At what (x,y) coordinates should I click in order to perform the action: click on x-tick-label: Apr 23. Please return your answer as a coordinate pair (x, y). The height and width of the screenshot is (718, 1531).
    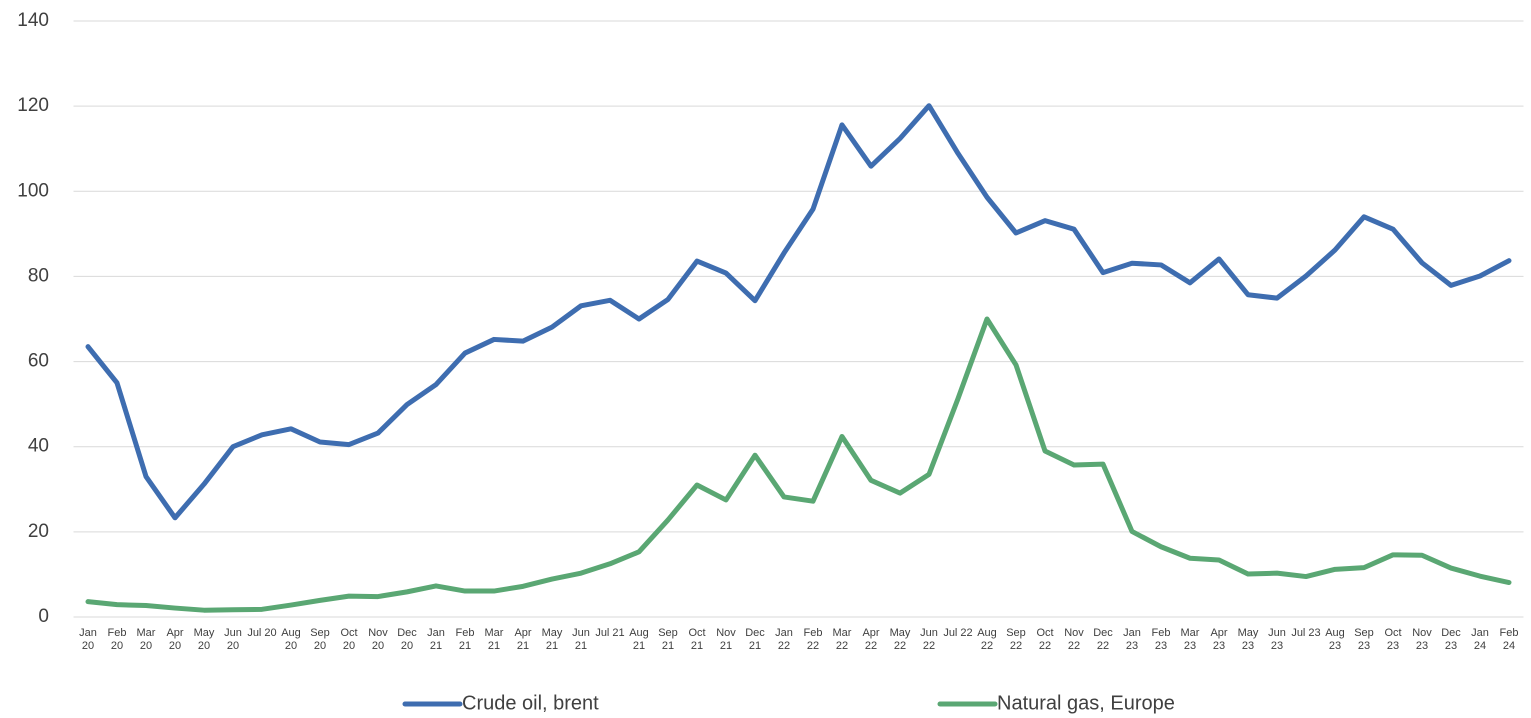
    Looking at the image, I should click on (1219, 639).